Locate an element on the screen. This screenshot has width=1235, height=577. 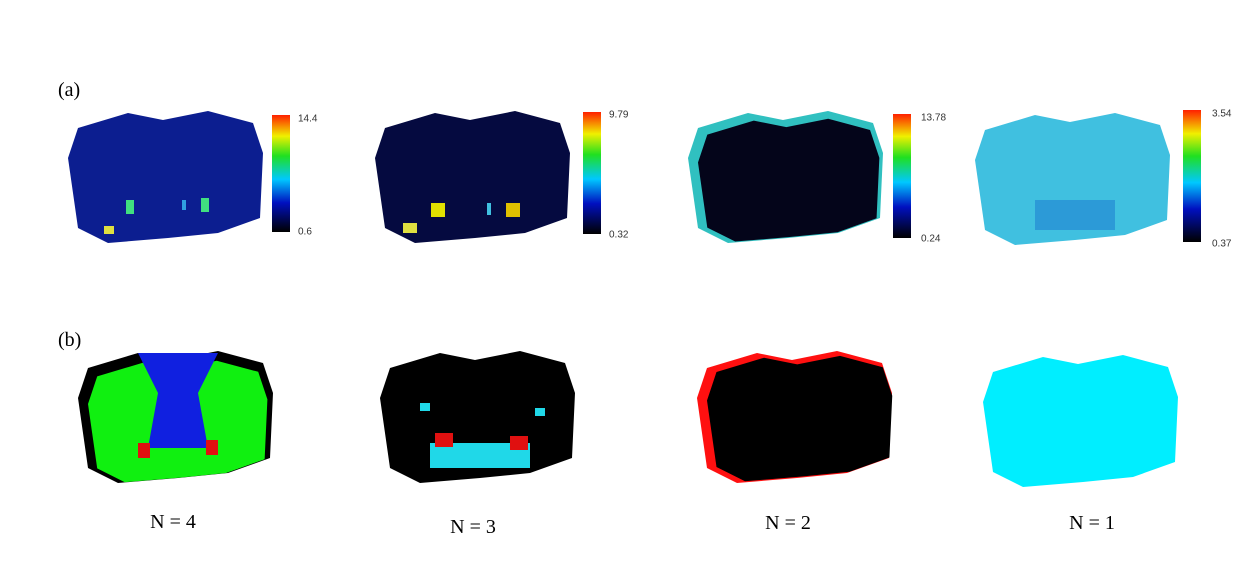
colorbar-min: 0.6 is located at coordinates (305, 232).